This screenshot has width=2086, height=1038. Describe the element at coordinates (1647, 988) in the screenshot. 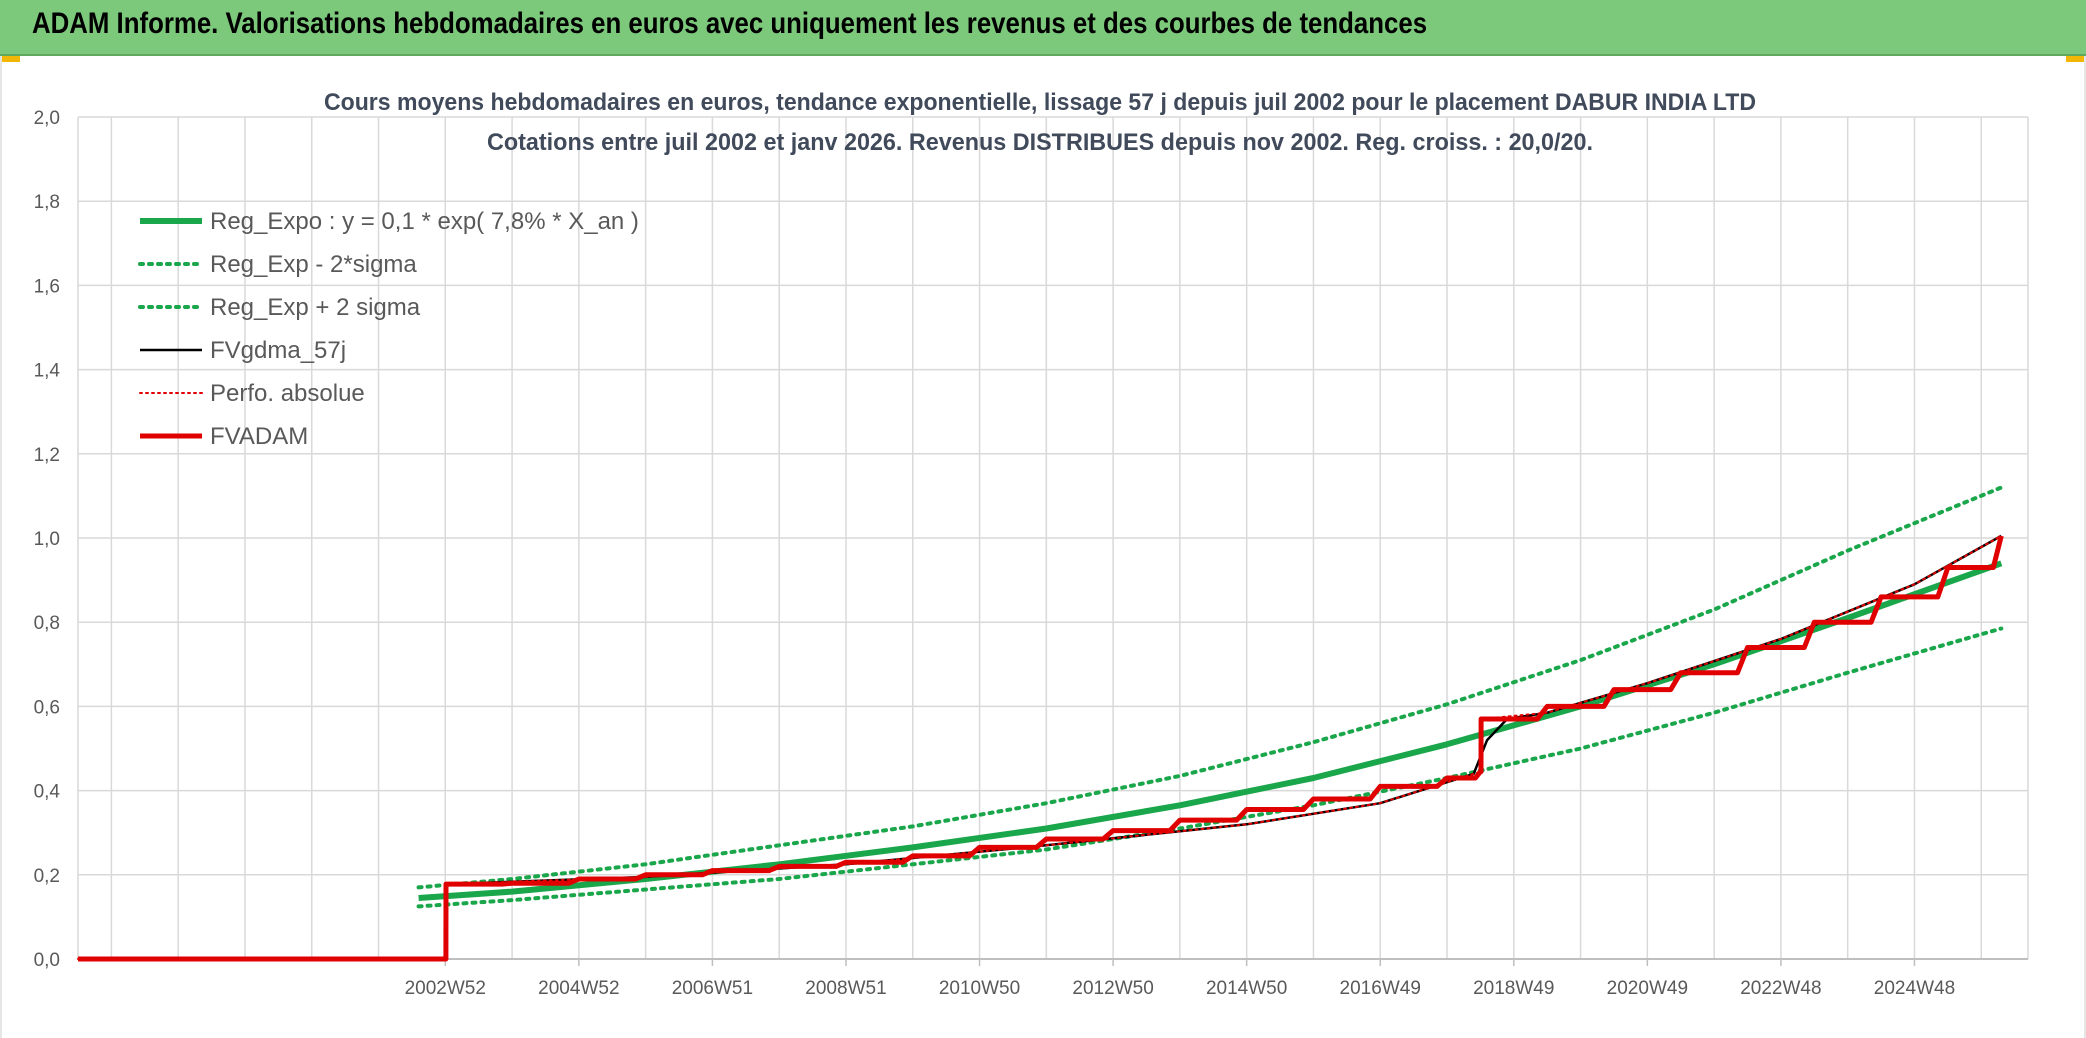

I see `x-tick-label: 2020W49` at that location.